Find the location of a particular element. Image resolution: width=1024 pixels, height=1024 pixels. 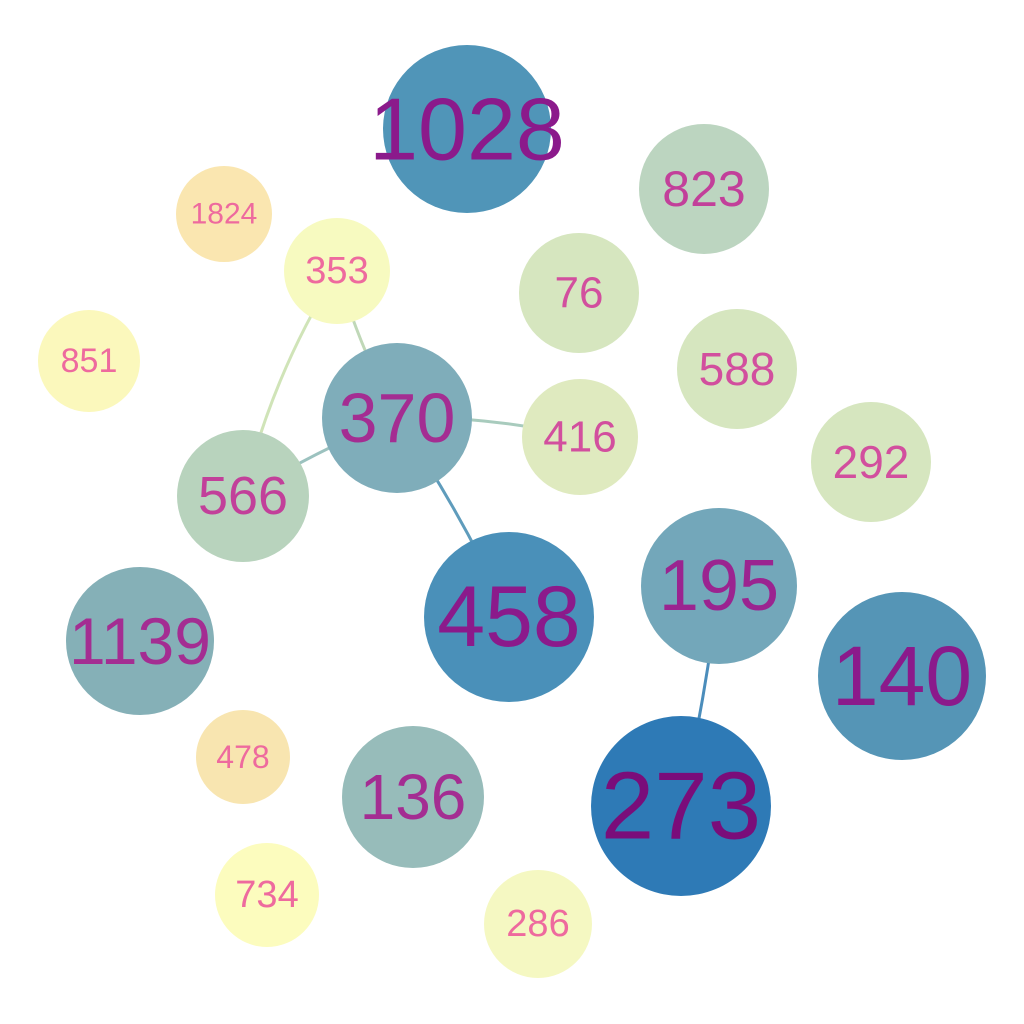

node-1824: 1824 is located at coordinates (224, 214).